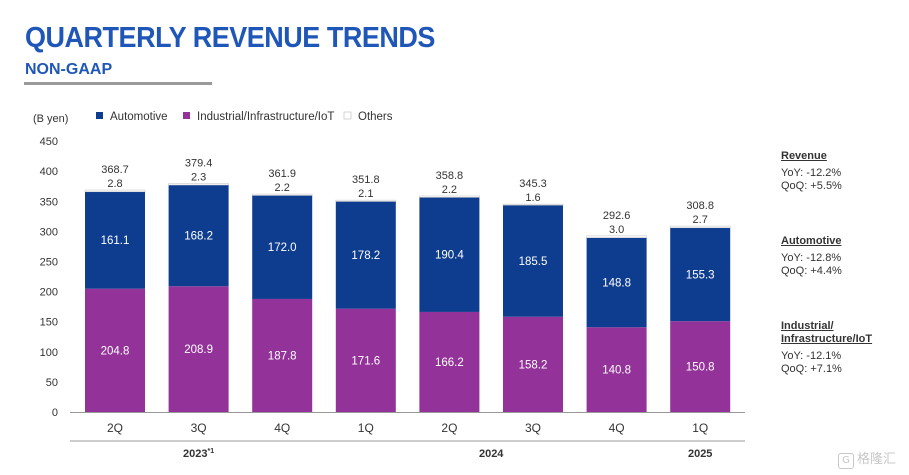 Image resolution: width=909 pixels, height=475 pixels. I want to click on data-label-industrial: 166.2, so click(449, 363).